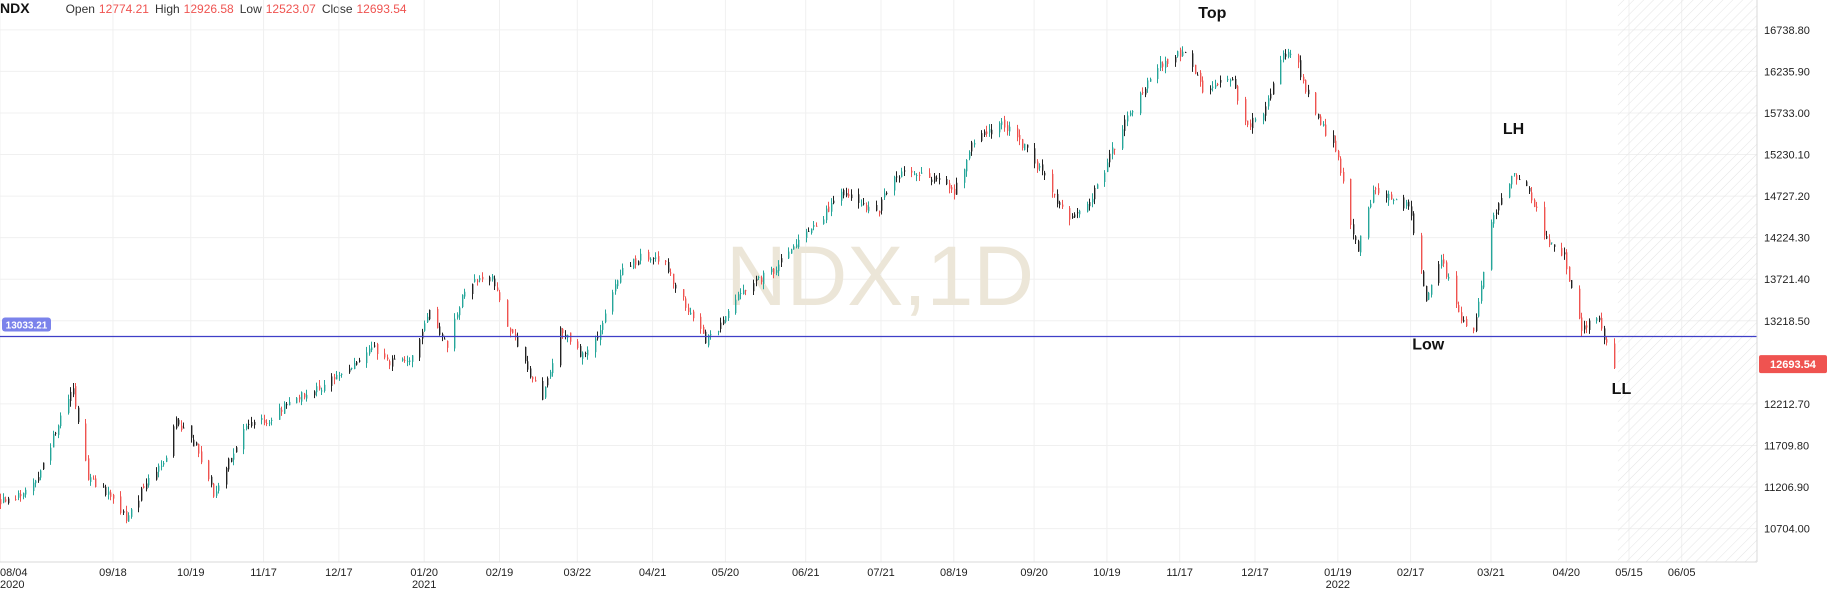  I want to click on y-tick-label: 15230.10, so click(1787, 156).